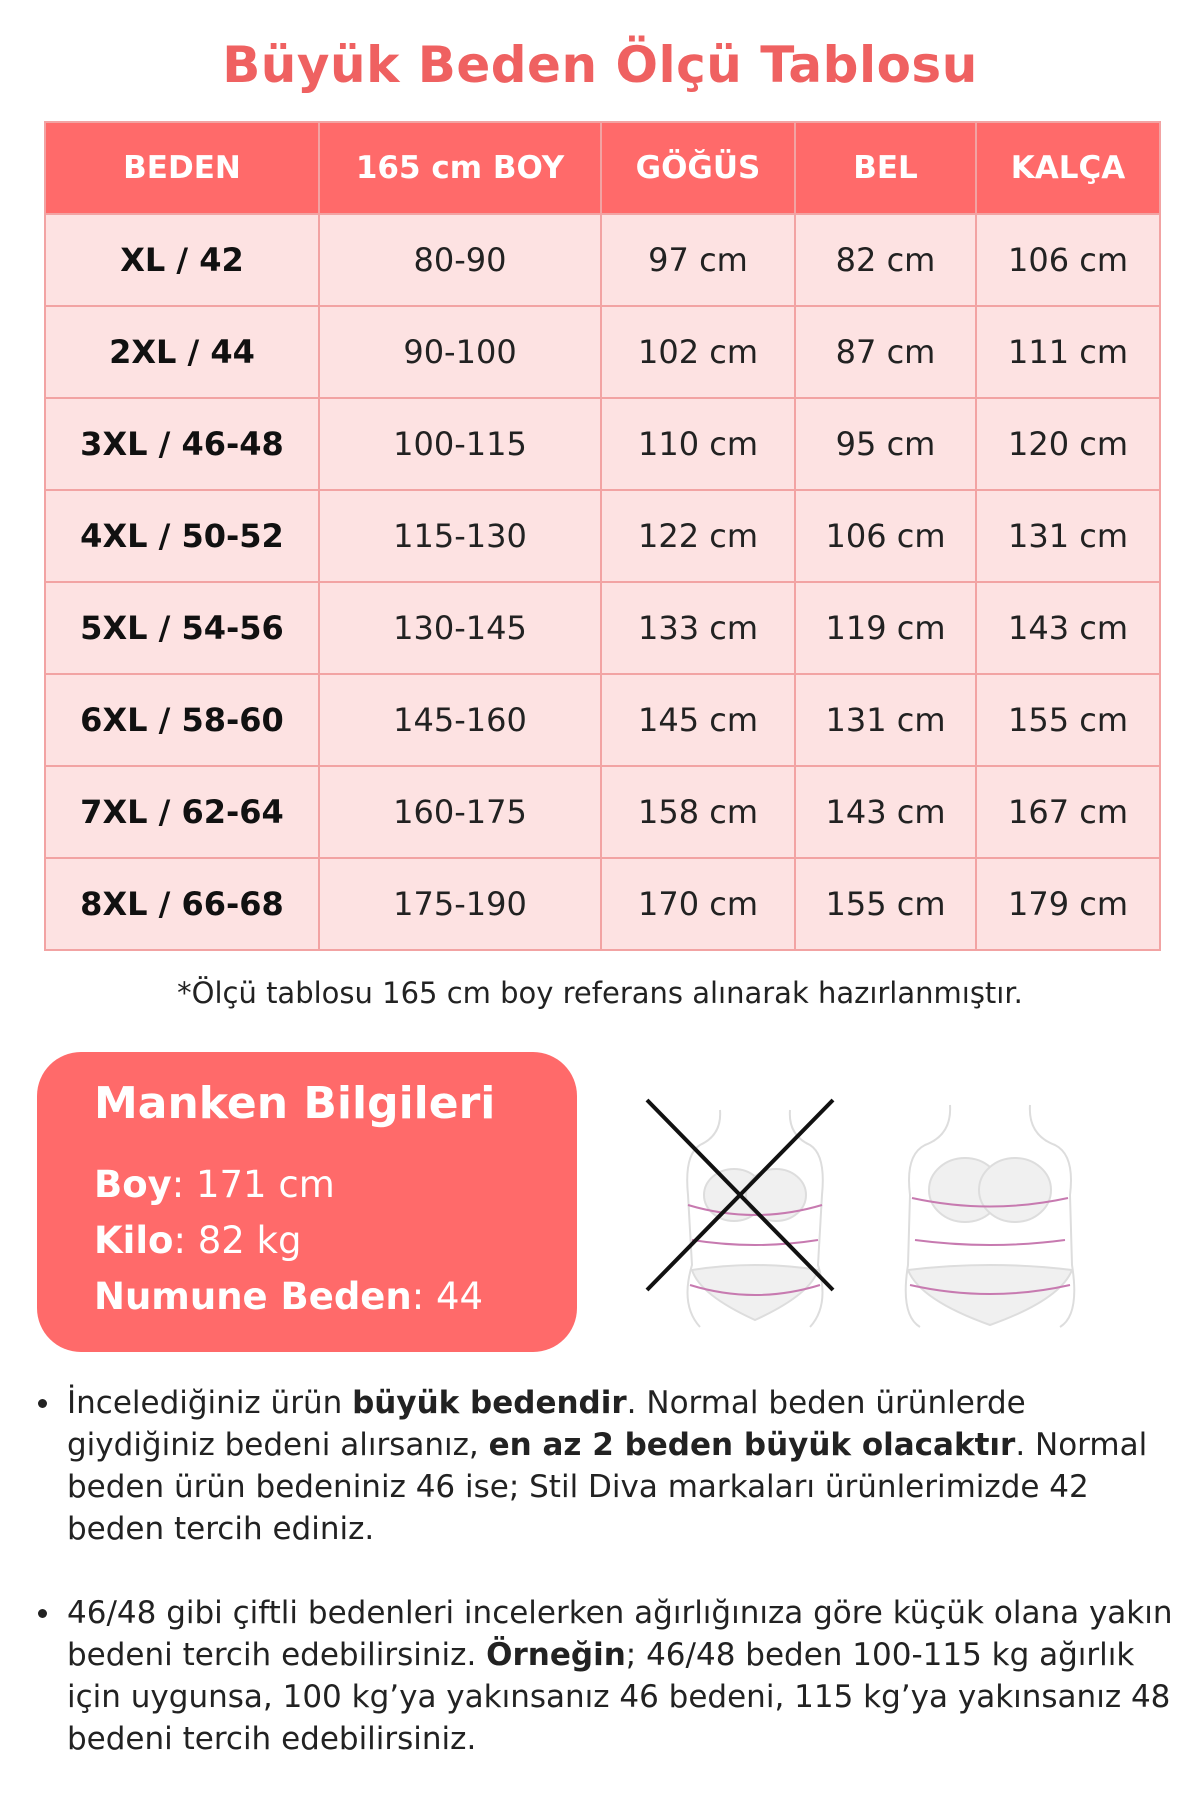 Image resolution: width=1200 pixels, height=1802 pixels. Describe the element at coordinates (885, 904) in the screenshot. I see `cell-waist: 155 cm` at that location.